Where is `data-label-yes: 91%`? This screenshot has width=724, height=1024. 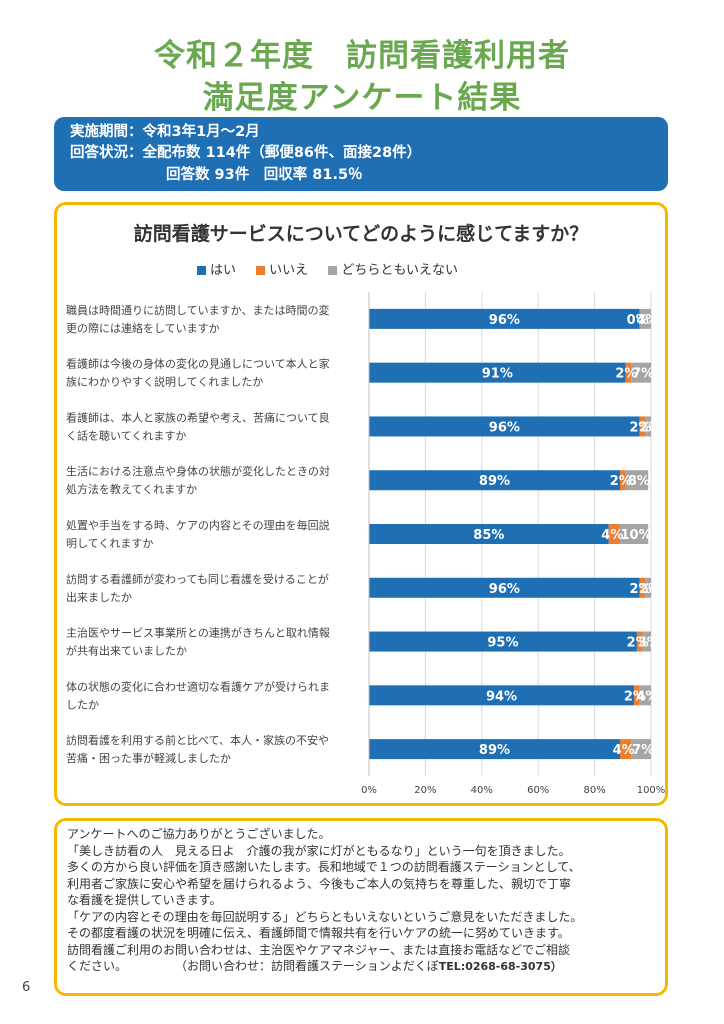 data-label-yes: 91% is located at coordinates (497, 374).